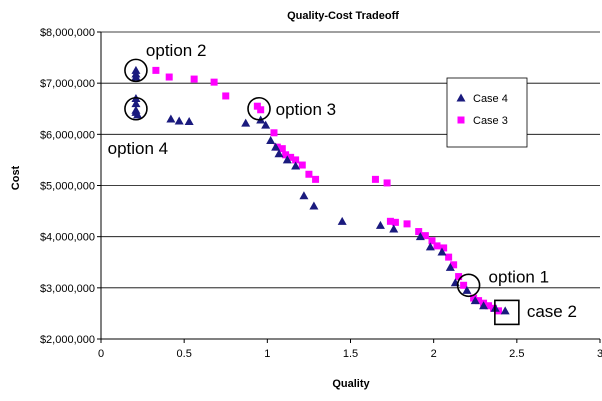 The height and width of the screenshot is (401, 602). I want to click on x-tick-label: 1, so click(267, 354).